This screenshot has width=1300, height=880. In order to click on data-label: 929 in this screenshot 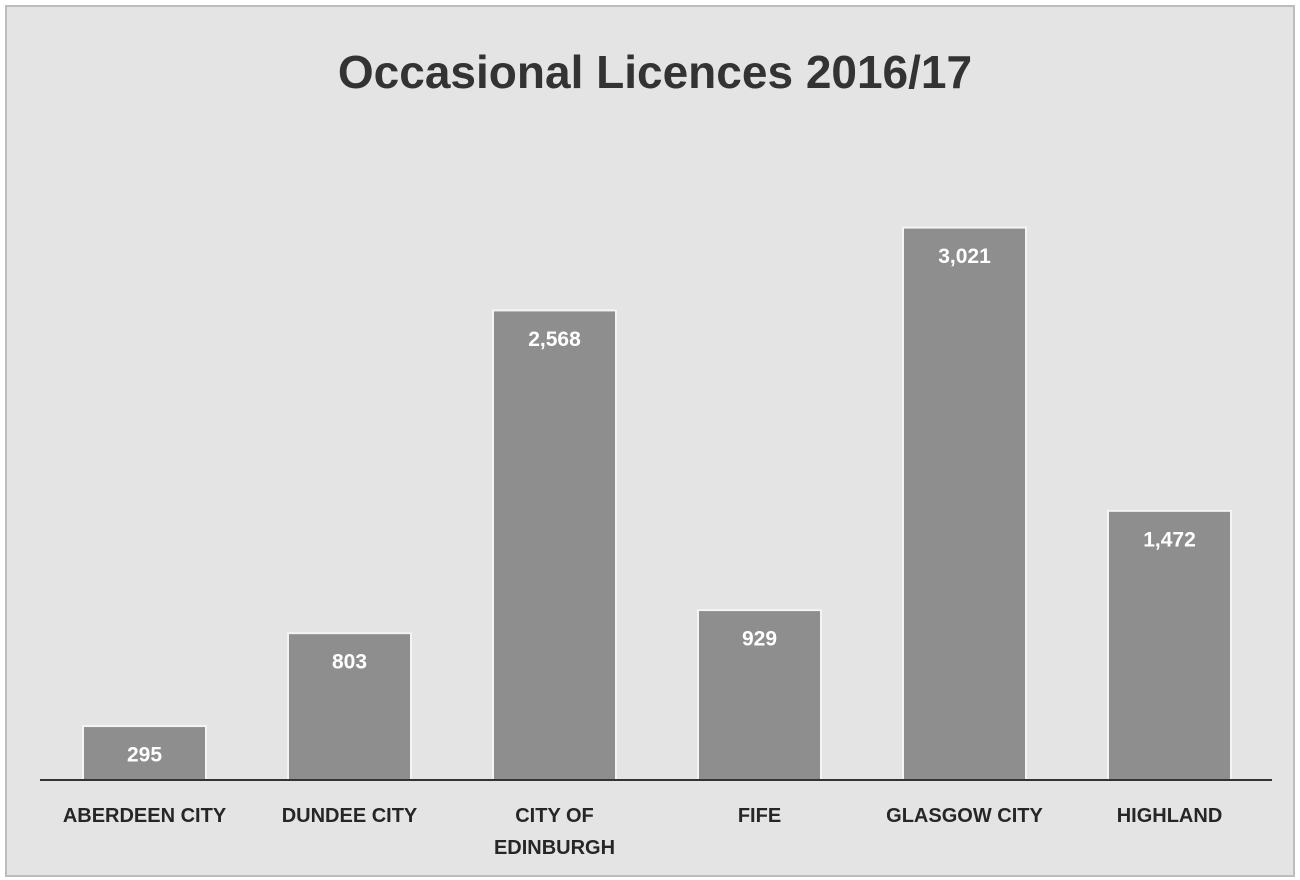, I will do `click(759, 639)`.